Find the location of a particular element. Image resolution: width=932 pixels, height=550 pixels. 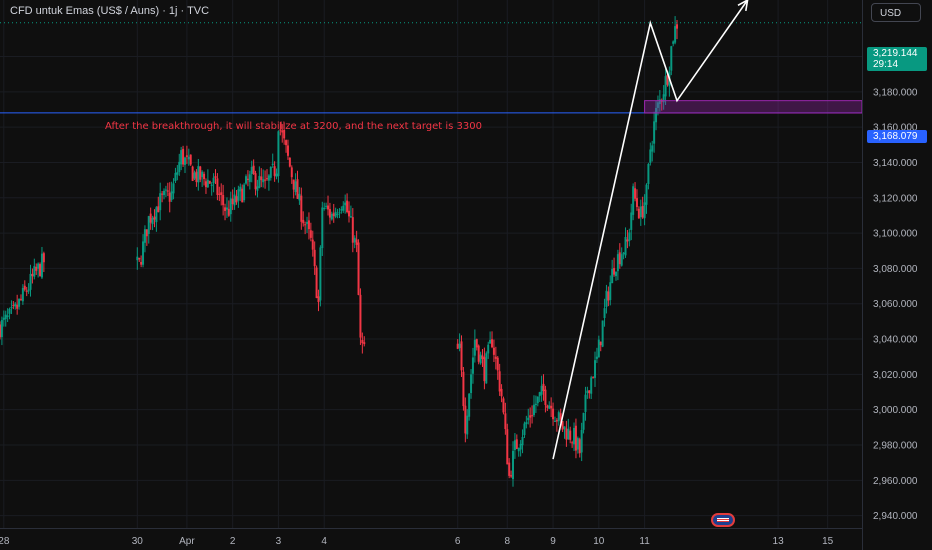

y-tick-label: 3,140.000 is located at coordinates (895, 163).